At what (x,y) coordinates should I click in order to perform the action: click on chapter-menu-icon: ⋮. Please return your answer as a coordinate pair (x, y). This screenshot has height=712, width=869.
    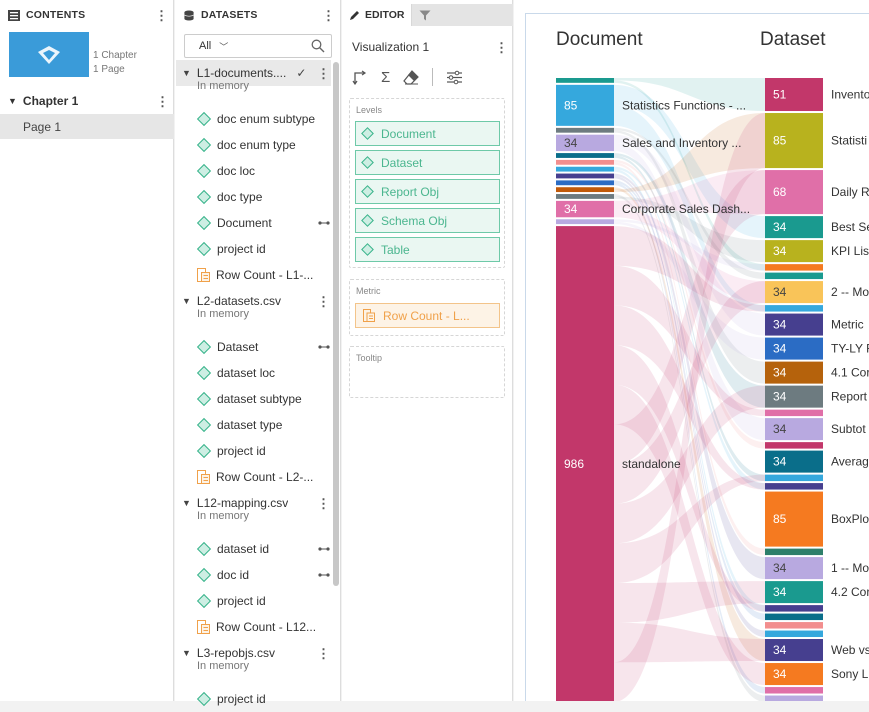
    Looking at the image, I should click on (162, 101).